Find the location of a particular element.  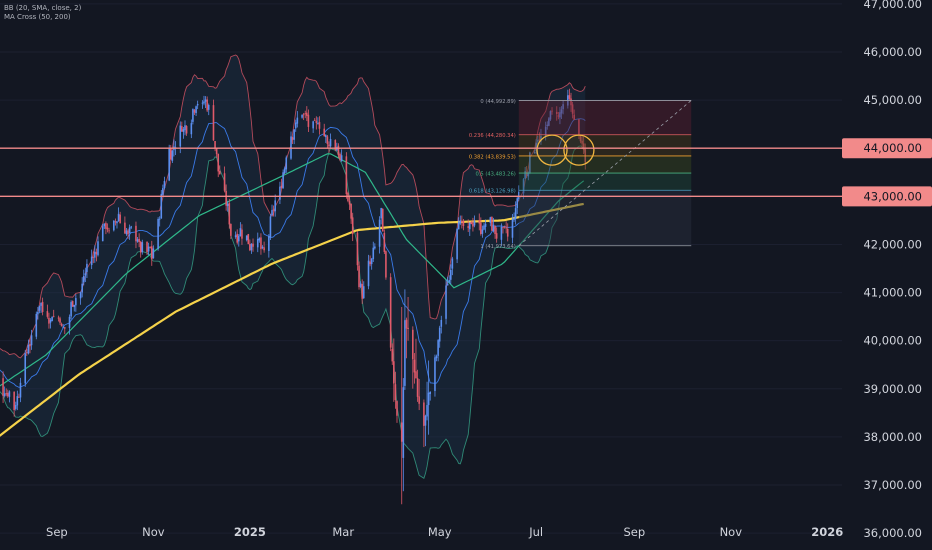

fib-label: 0.382 (43,839.53) is located at coordinates (492, 157).